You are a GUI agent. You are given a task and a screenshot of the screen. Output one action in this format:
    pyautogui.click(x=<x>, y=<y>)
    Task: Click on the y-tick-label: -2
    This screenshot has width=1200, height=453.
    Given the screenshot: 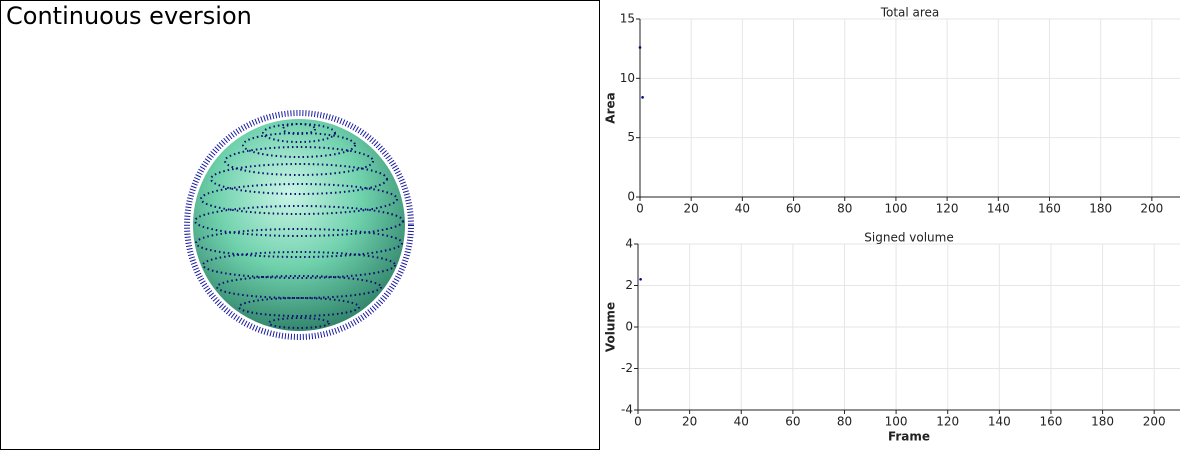 What is the action you would take?
    pyautogui.click(x=627, y=368)
    